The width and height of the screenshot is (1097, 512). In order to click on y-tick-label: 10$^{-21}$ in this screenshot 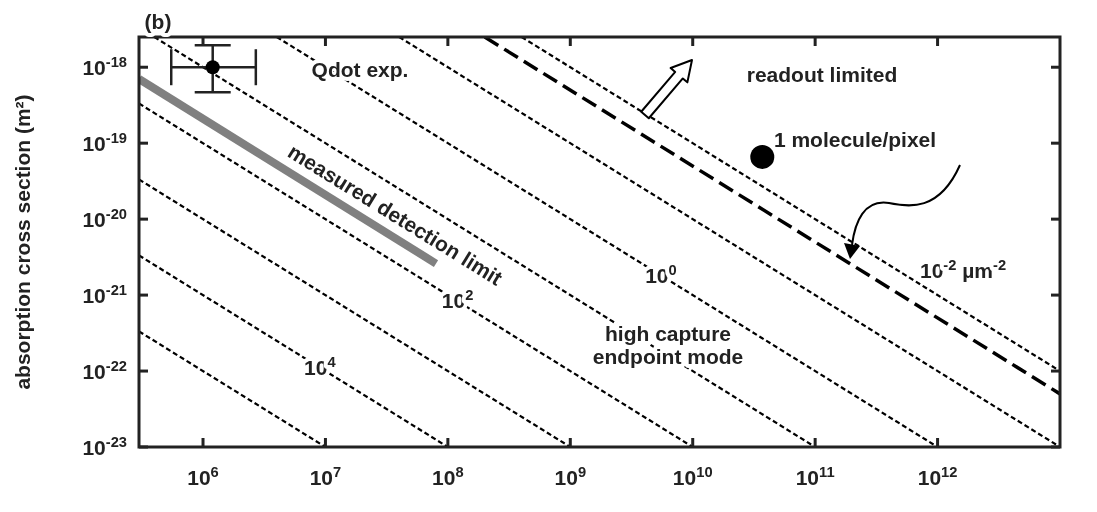, I will do `click(104, 295)`.